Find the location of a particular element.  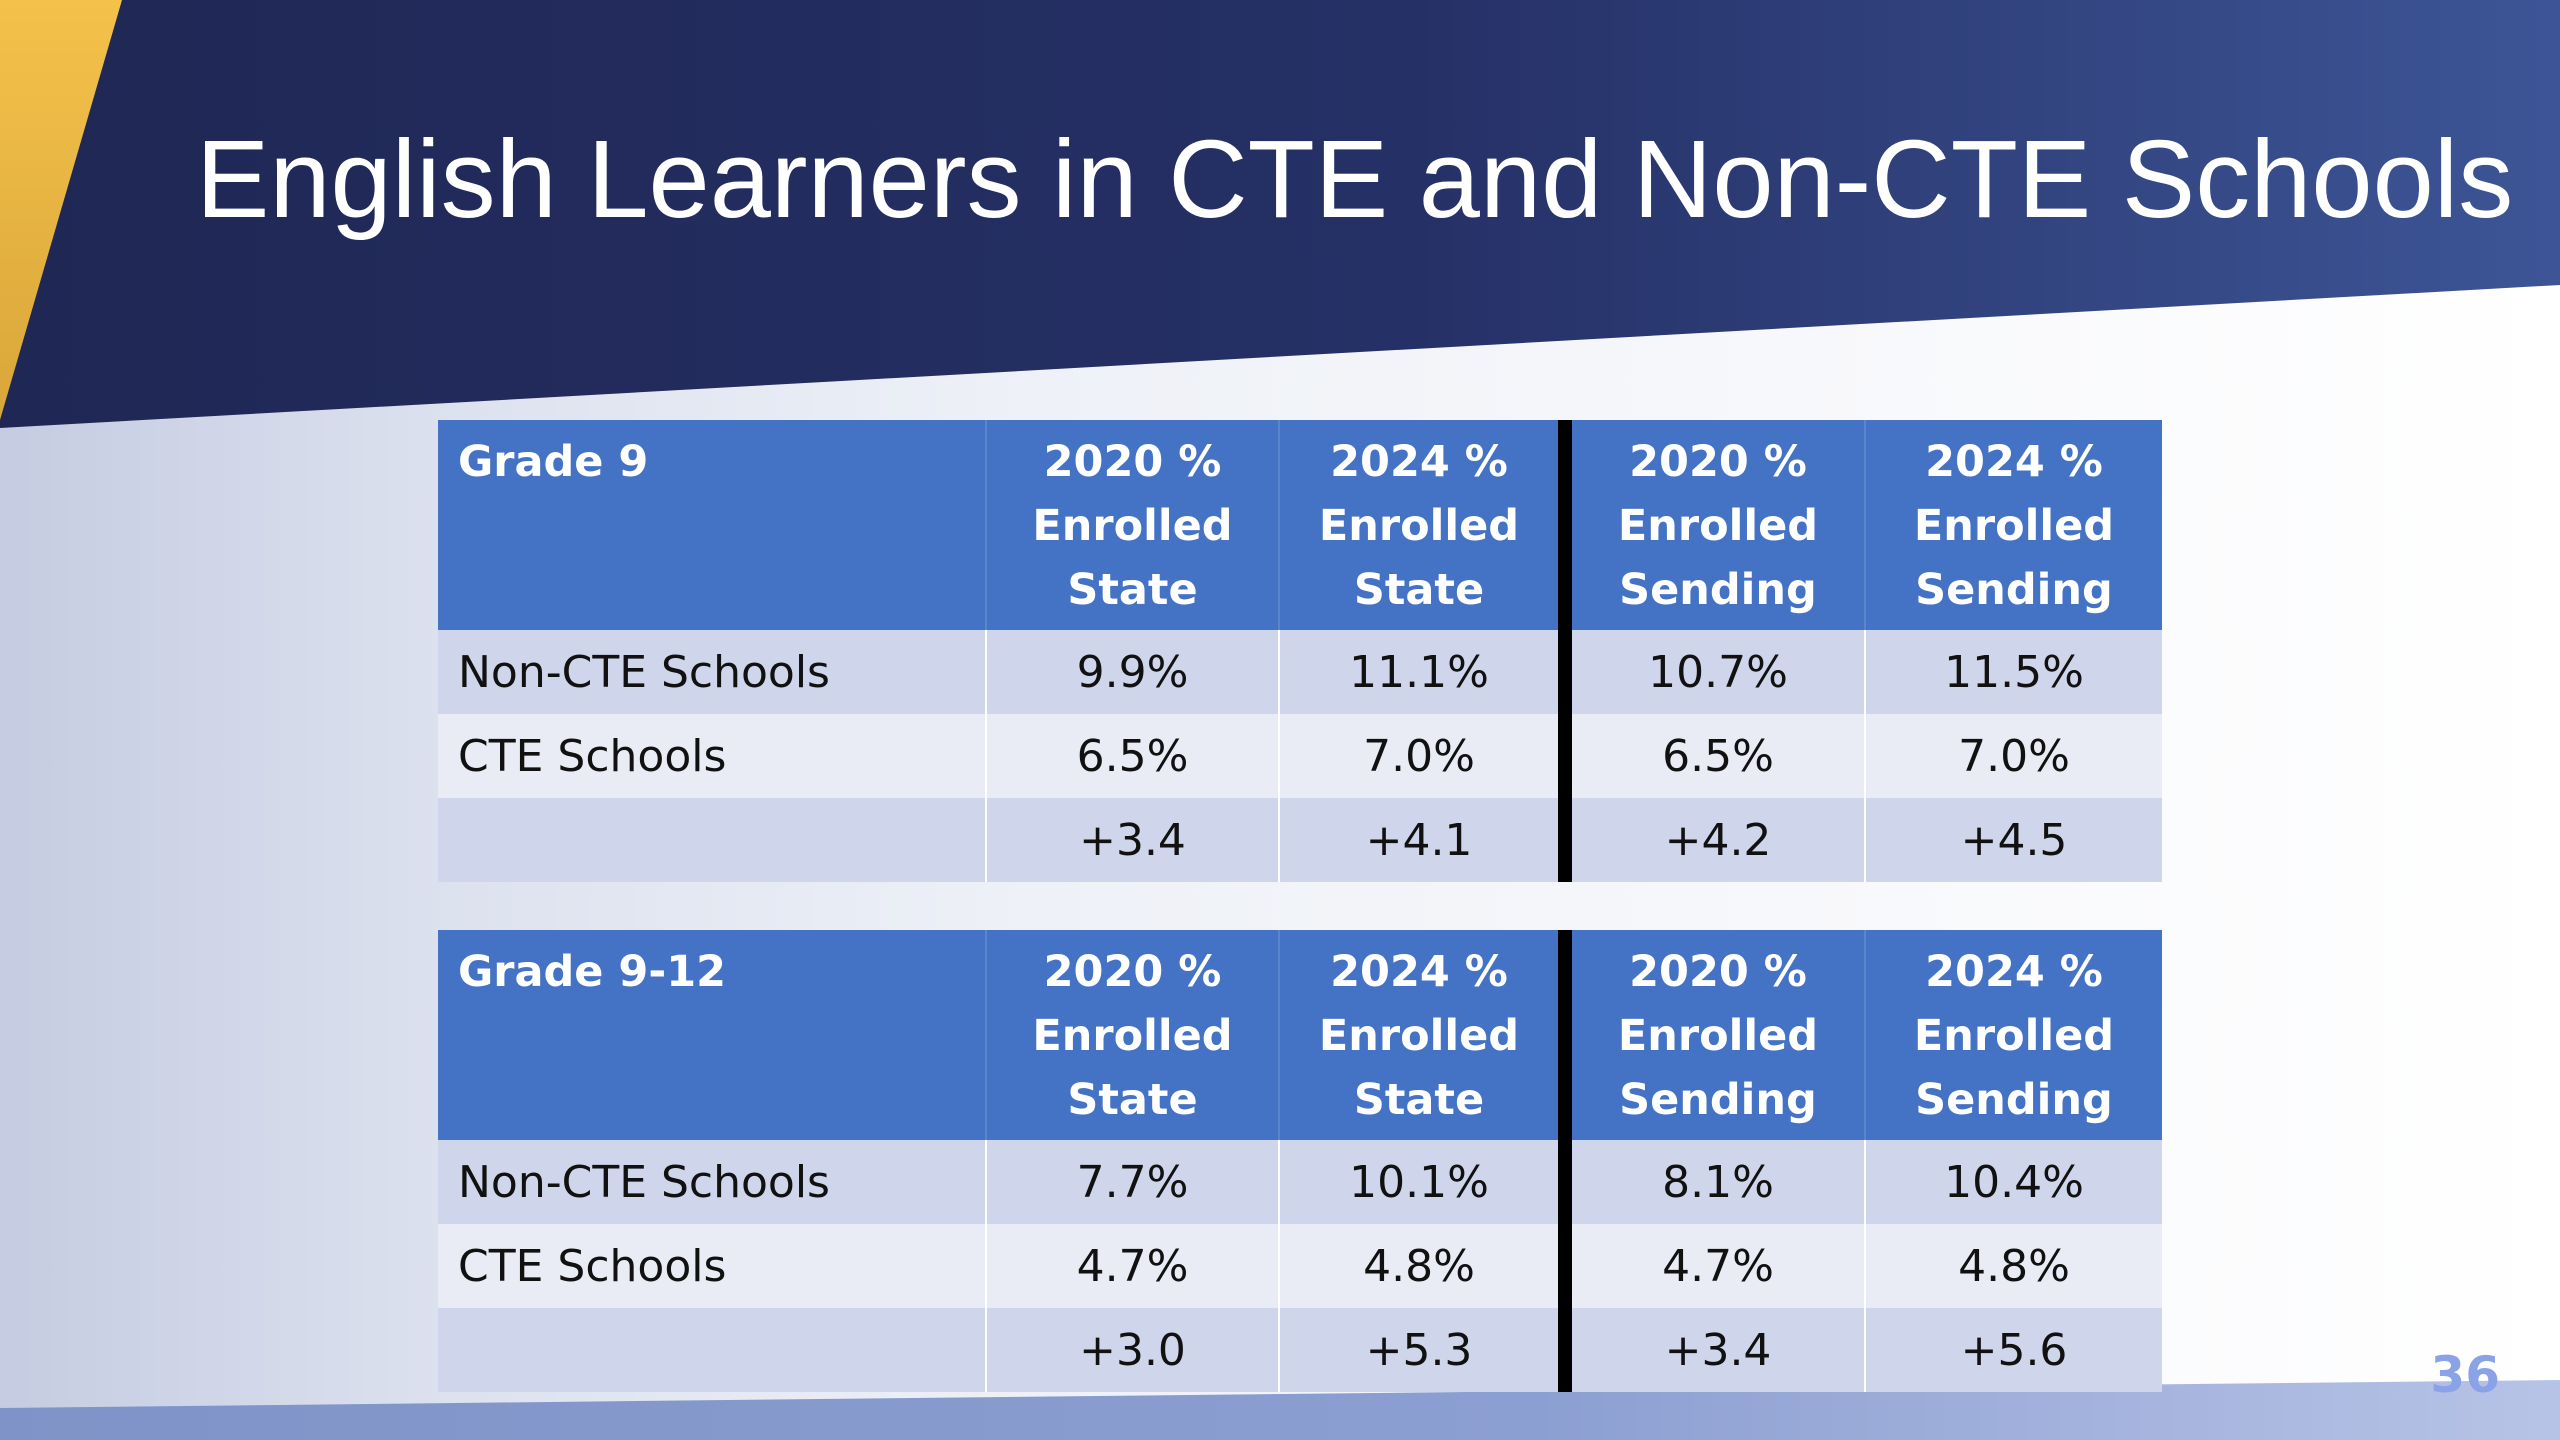

table-cell: +4.1 is located at coordinates (1425, 840).